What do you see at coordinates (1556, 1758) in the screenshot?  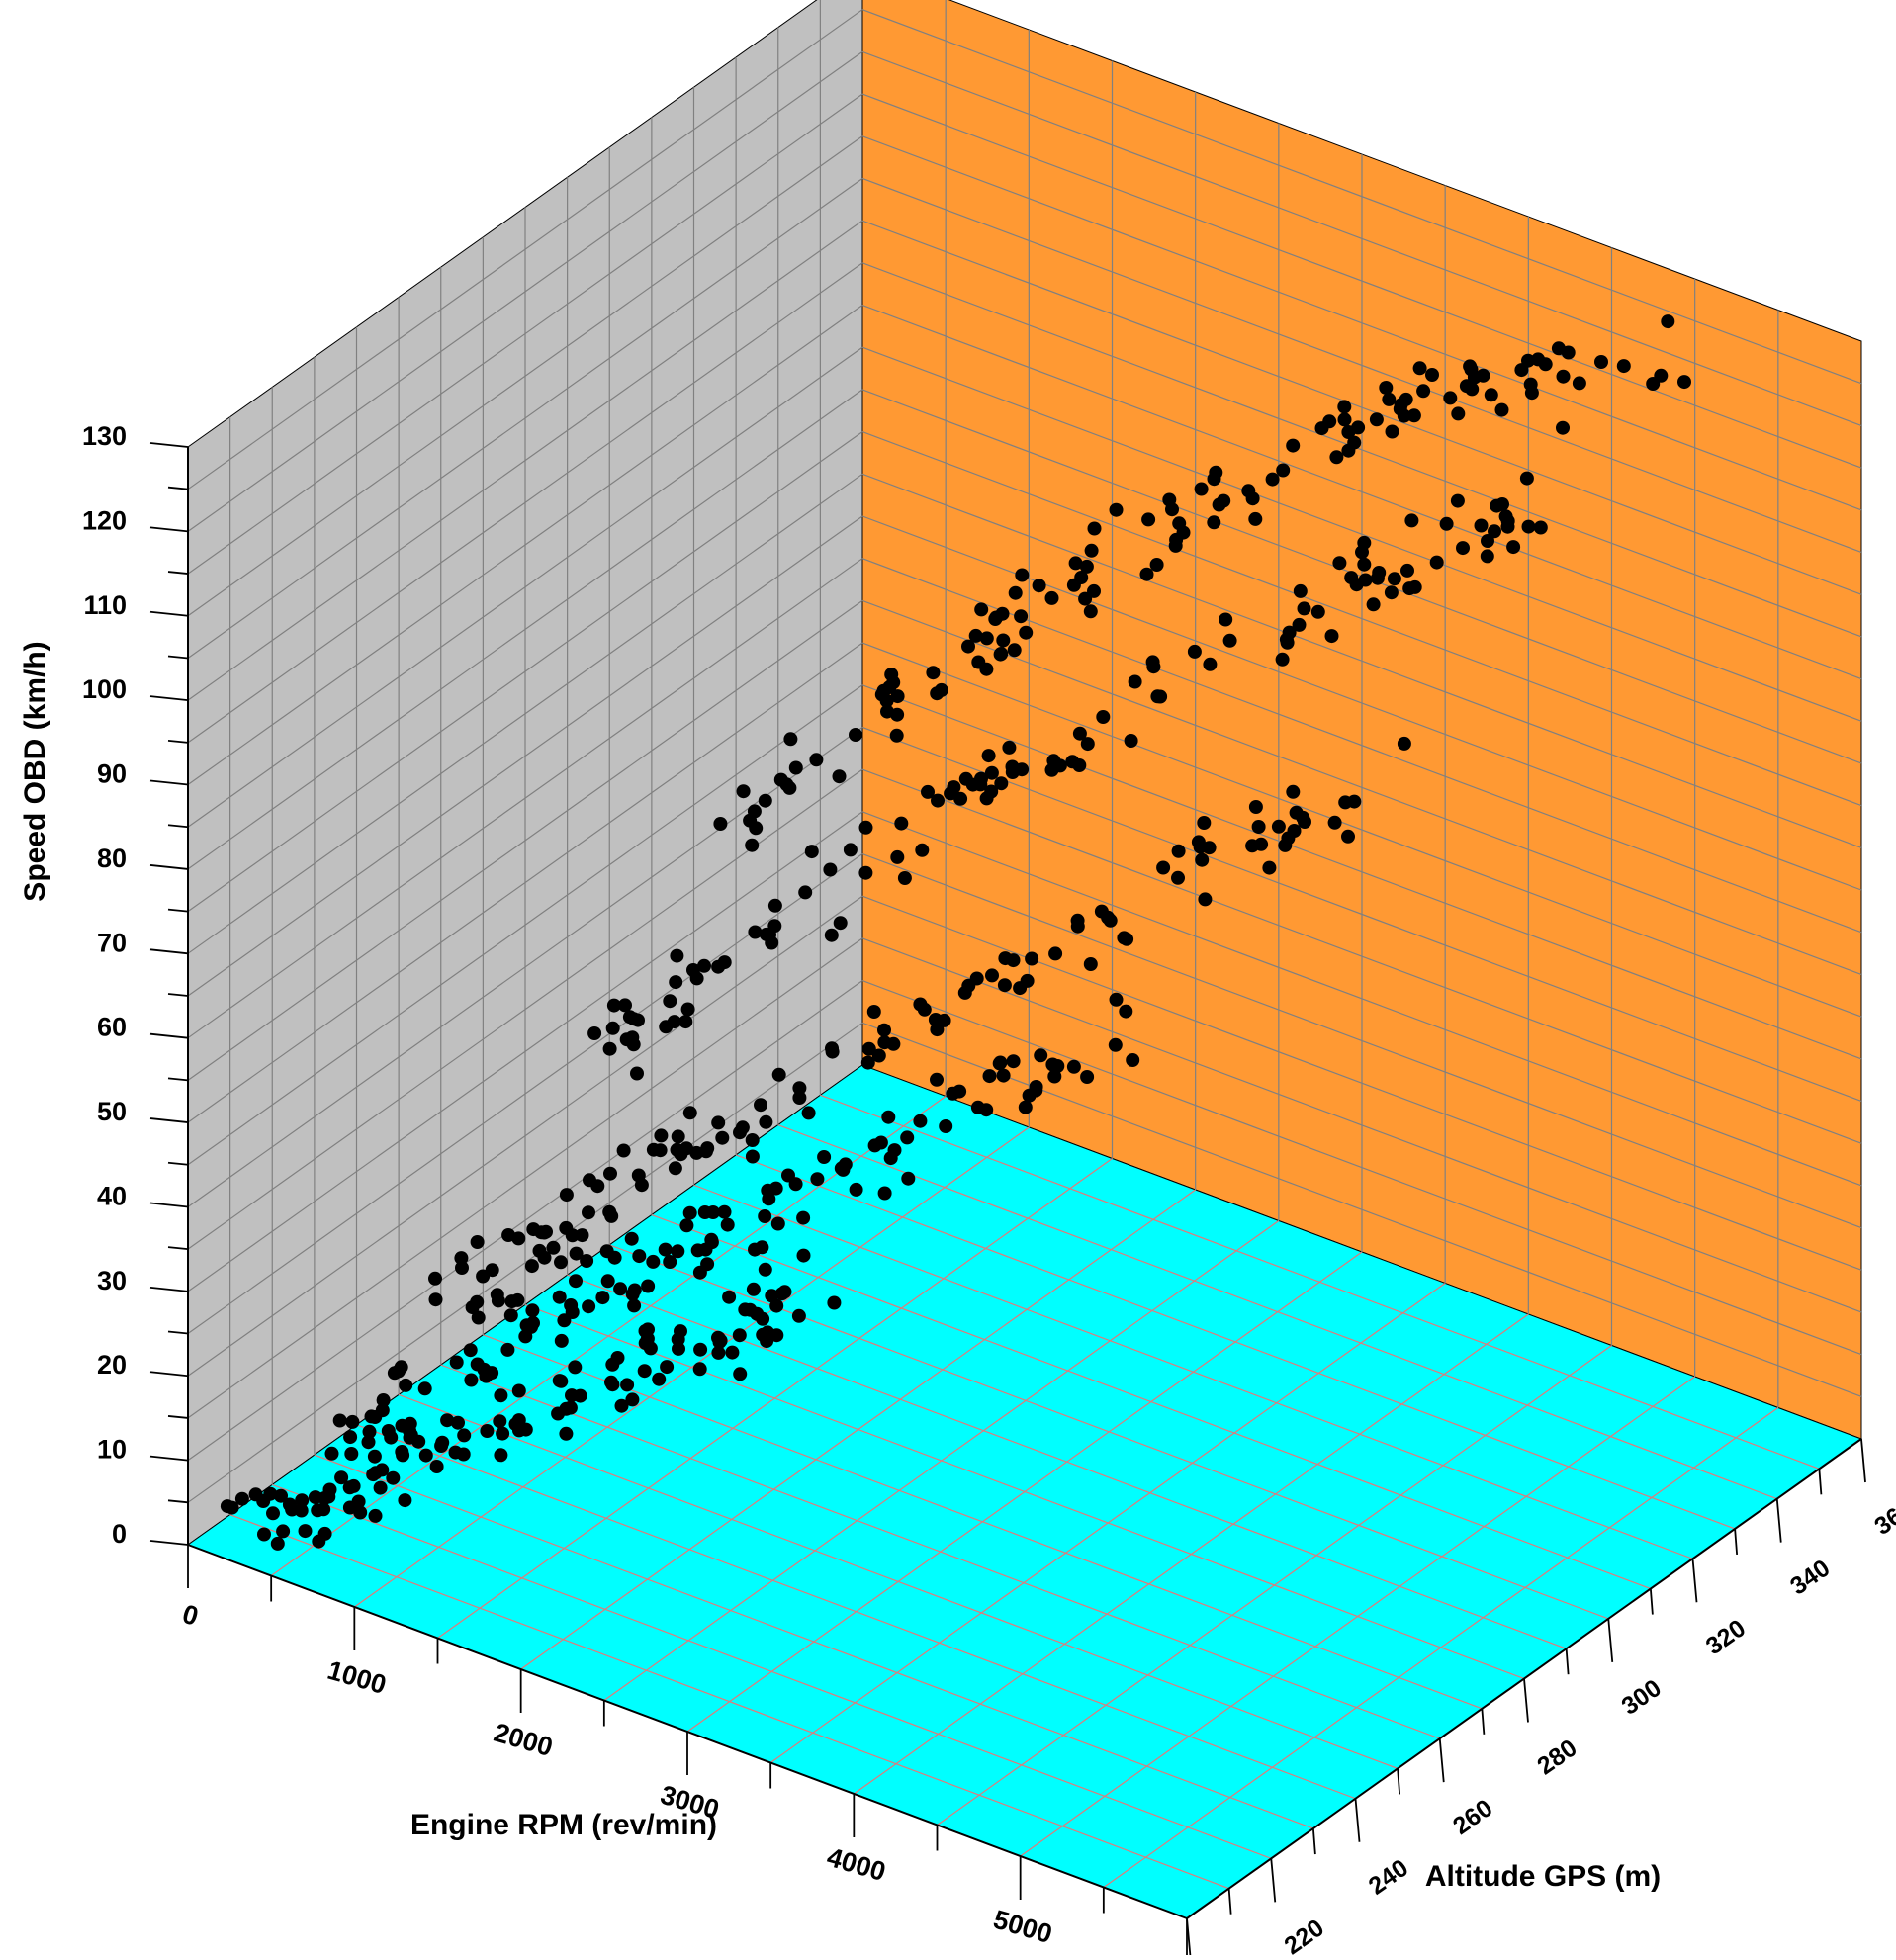 I see `y-tick-label: 280` at bounding box center [1556, 1758].